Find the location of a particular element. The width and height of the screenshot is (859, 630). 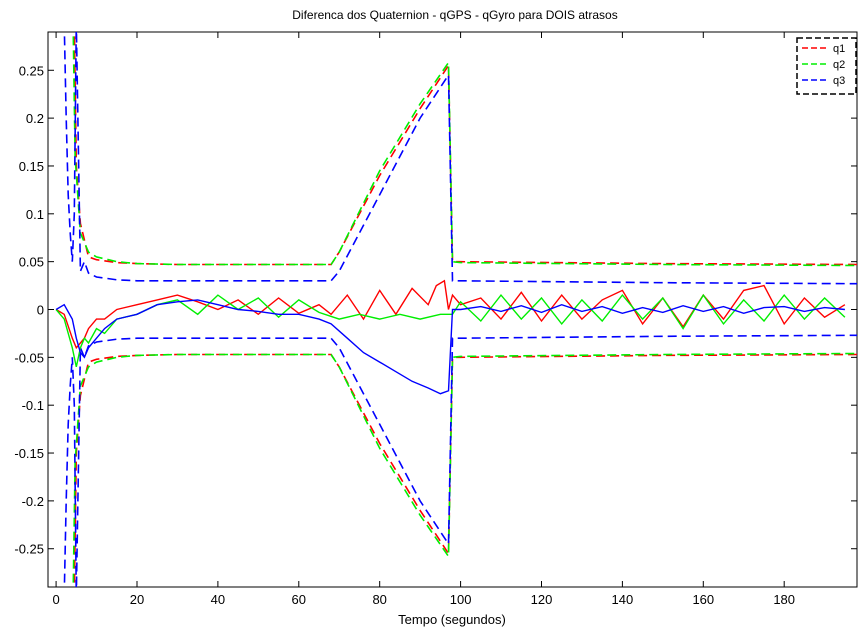

x-tick-label: 40 is located at coordinates (218, 599).